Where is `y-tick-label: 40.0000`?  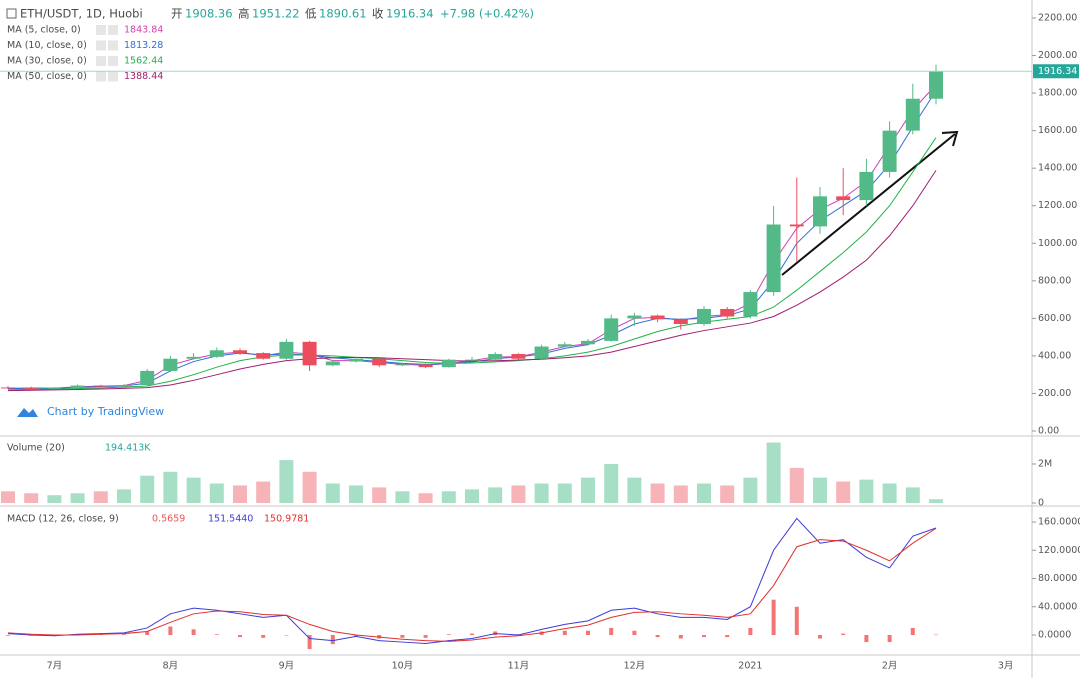 y-tick-label: 40.0000 is located at coordinates (1057, 606).